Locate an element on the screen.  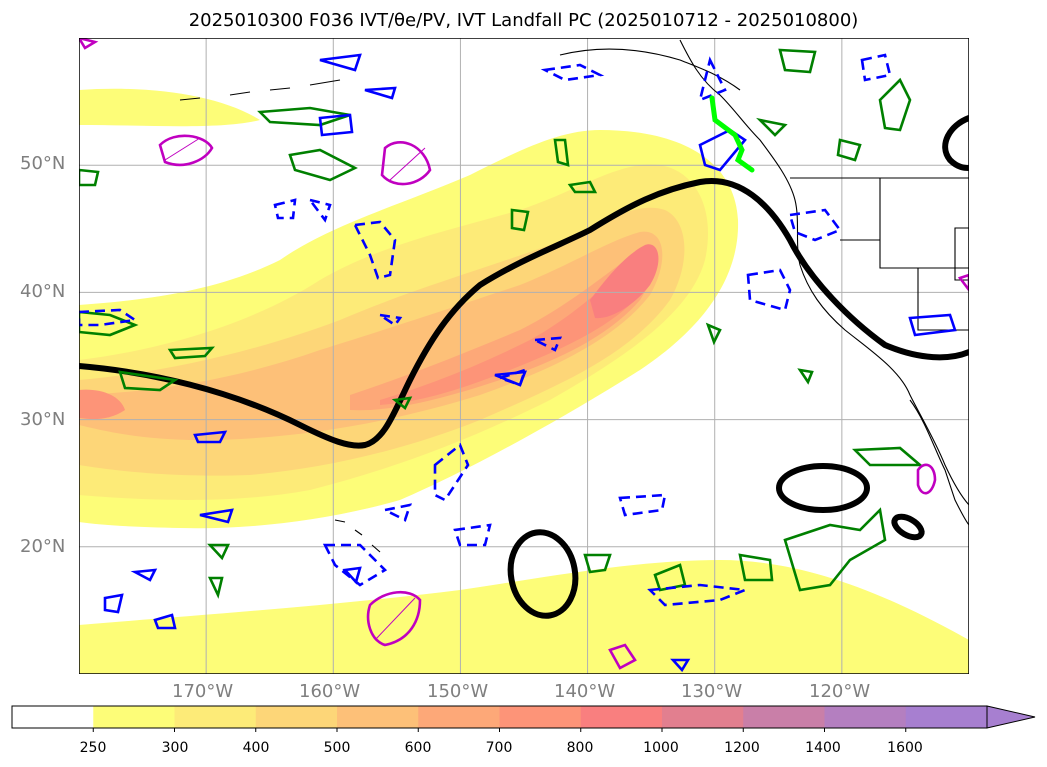
cbar-tick: 1200 is located at coordinates (742, 748).